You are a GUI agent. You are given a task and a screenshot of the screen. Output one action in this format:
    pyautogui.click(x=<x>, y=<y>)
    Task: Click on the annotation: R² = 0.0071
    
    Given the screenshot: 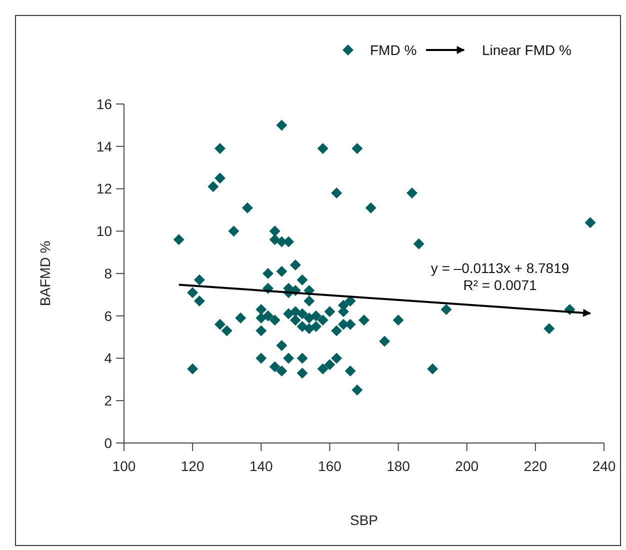 What is the action you would take?
    pyautogui.click(x=500, y=285)
    